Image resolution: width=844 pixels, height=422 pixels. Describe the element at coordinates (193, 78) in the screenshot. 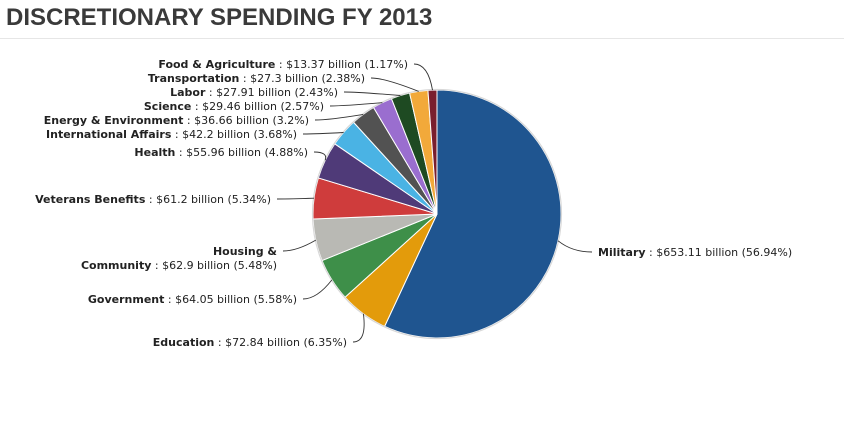

I see `data-label-name: Transportation` at that location.